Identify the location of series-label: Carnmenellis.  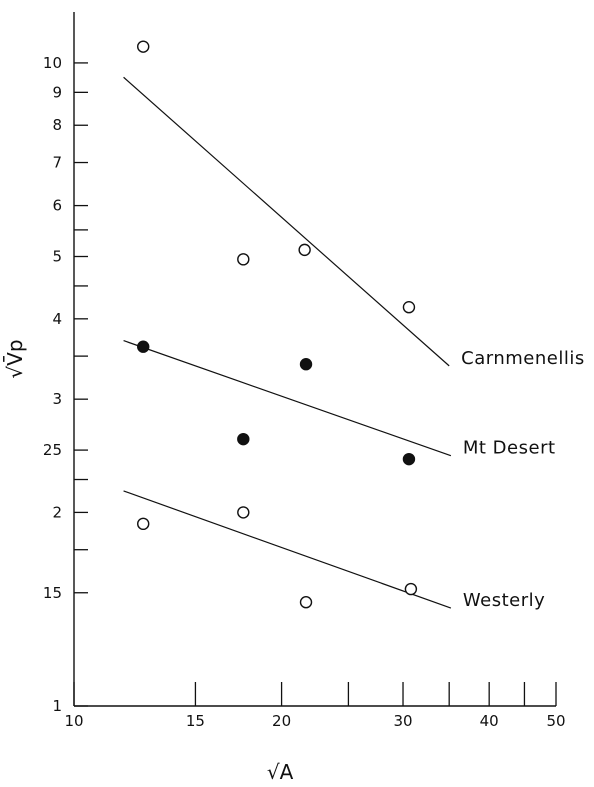
(523, 358).